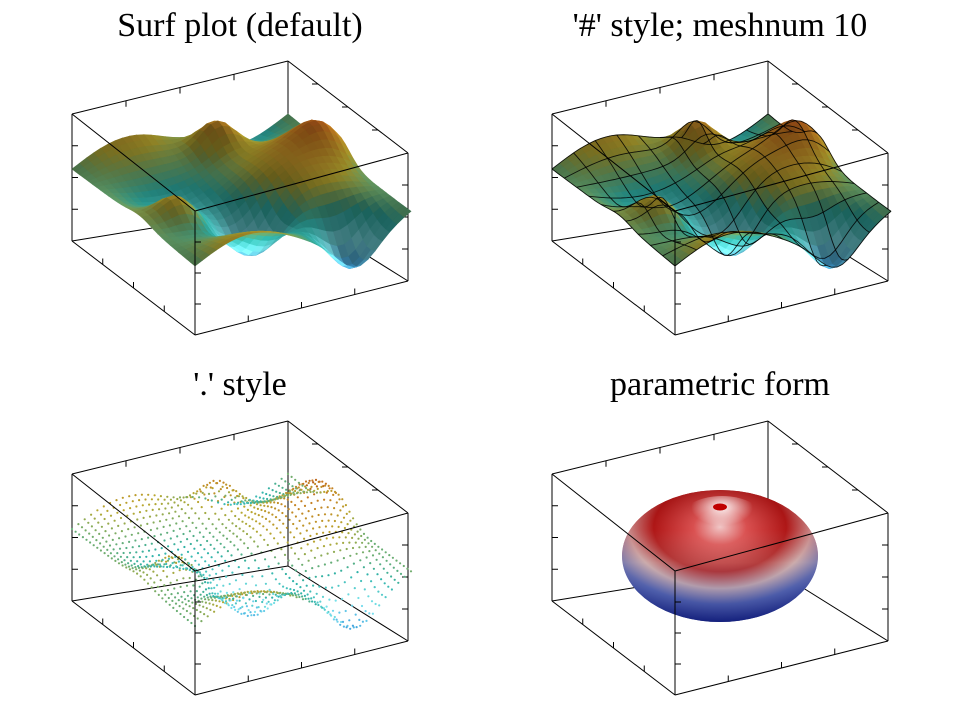 The width and height of the screenshot is (960, 720). What do you see at coordinates (722, 522) in the screenshot?
I see `sphere-highlight` at bounding box center [722, 522].